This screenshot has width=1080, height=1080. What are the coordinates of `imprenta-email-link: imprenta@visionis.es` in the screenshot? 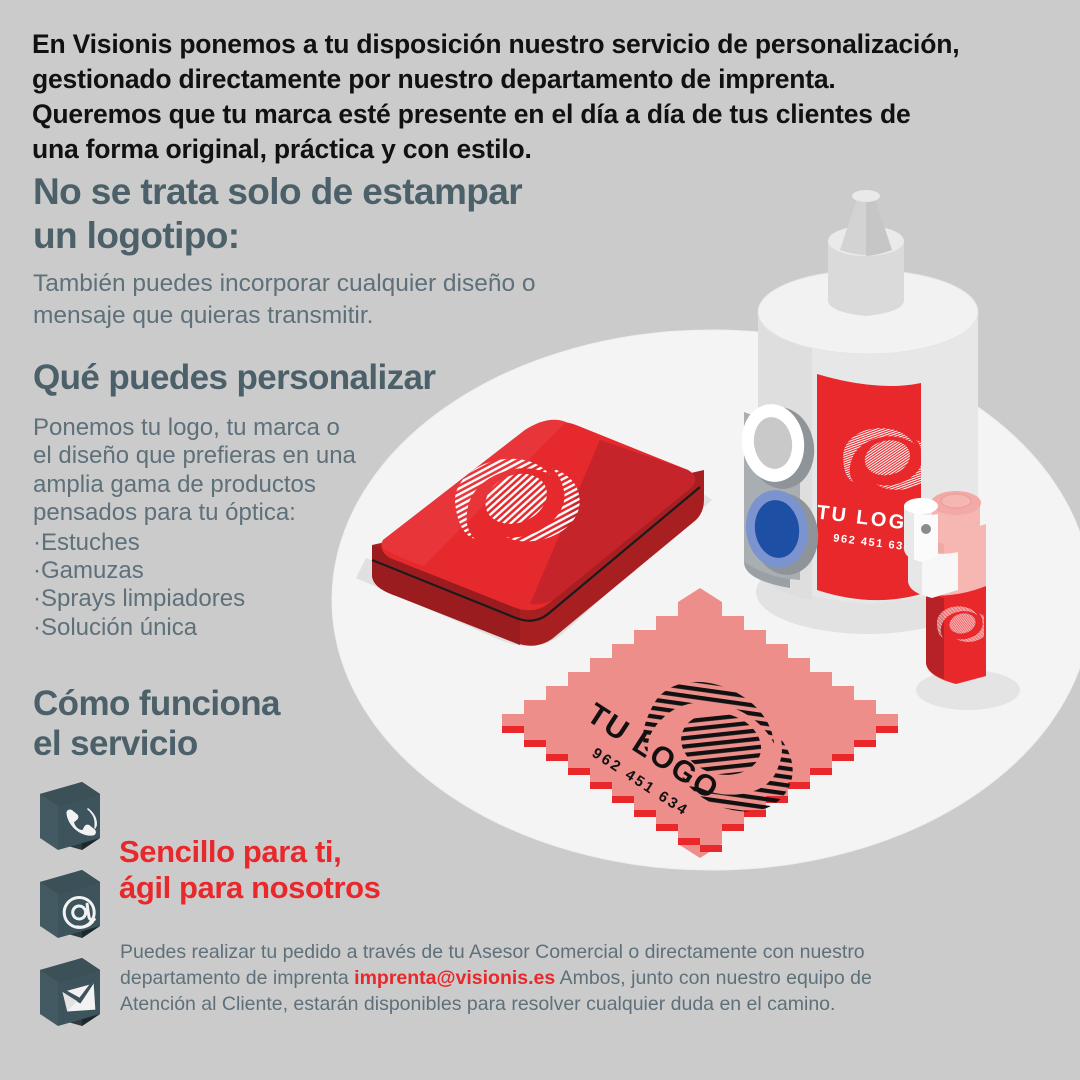 It's located at (455, 977).